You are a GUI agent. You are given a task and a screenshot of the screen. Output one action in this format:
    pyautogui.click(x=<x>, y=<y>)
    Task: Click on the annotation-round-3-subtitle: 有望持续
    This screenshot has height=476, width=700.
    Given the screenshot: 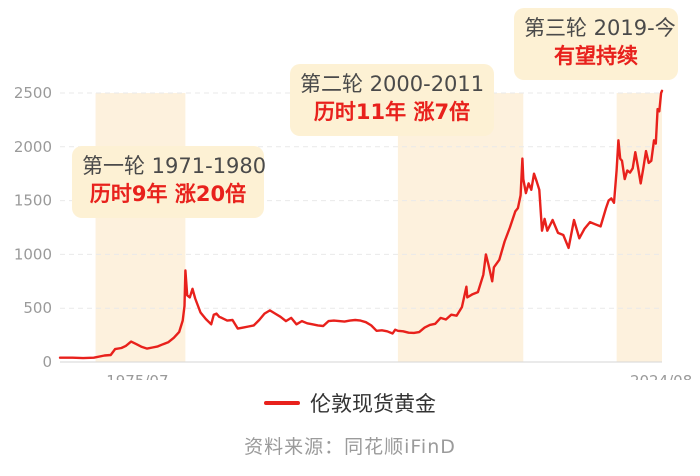 What is the action you would take?
    pyautogui.click(x=596, y=56)
    